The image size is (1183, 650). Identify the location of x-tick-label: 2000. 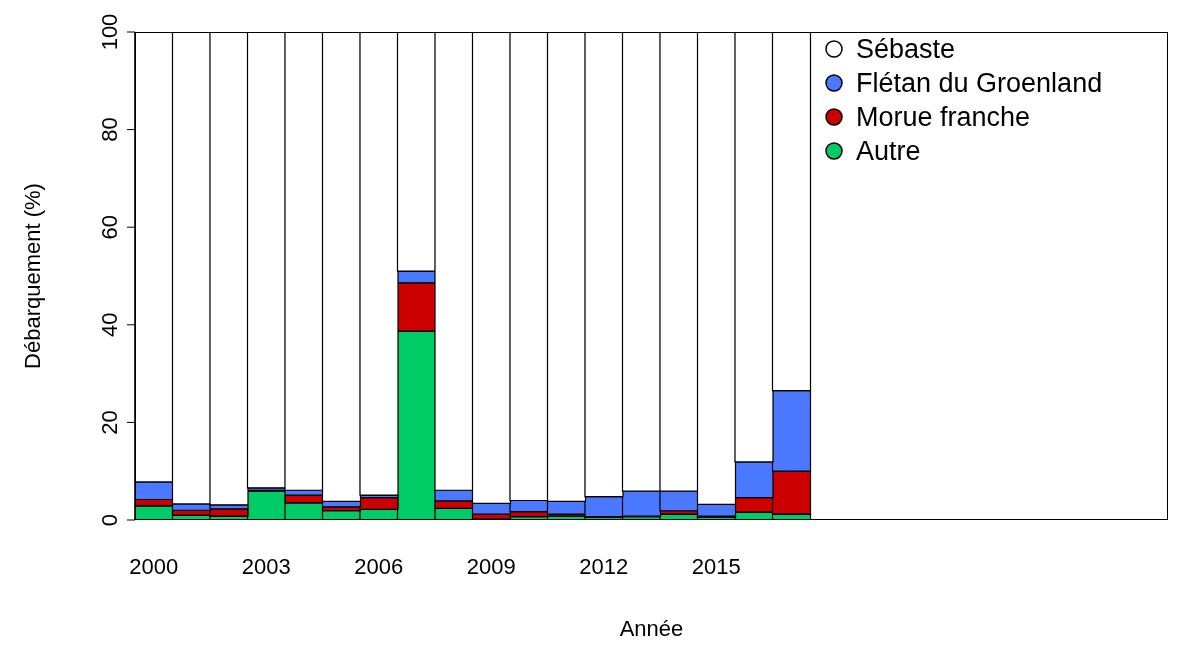
(154, 566).